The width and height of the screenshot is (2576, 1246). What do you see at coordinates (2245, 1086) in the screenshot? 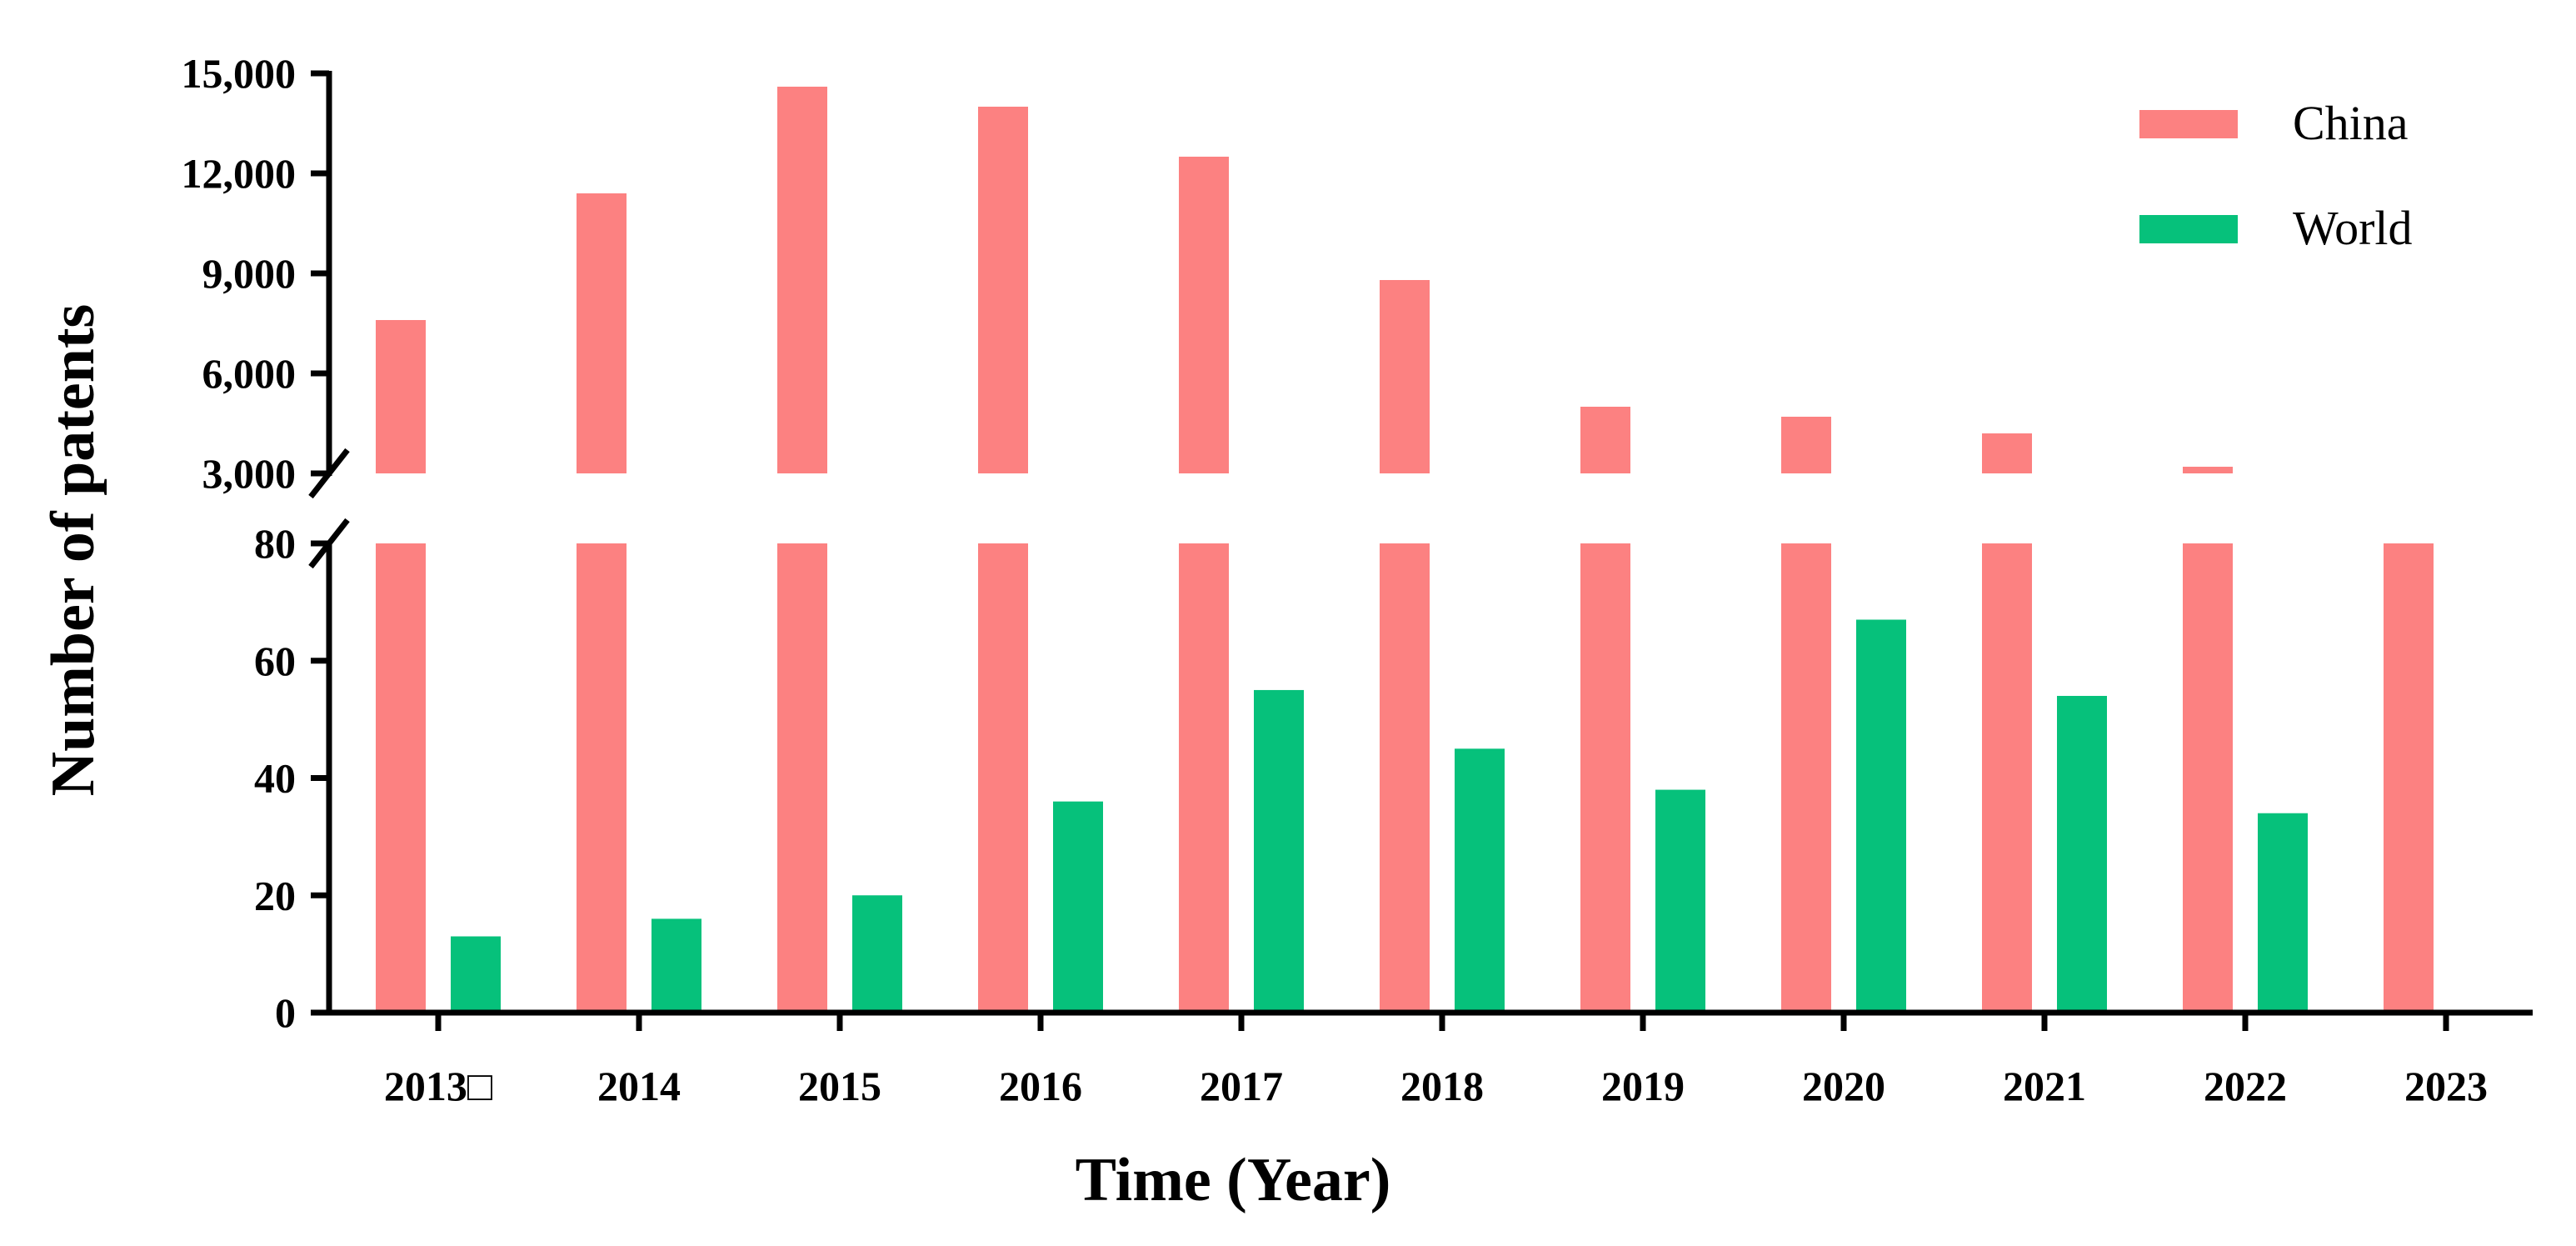
I see `x-tick-label-9: 2022` at bounding box center [2245, 1086].